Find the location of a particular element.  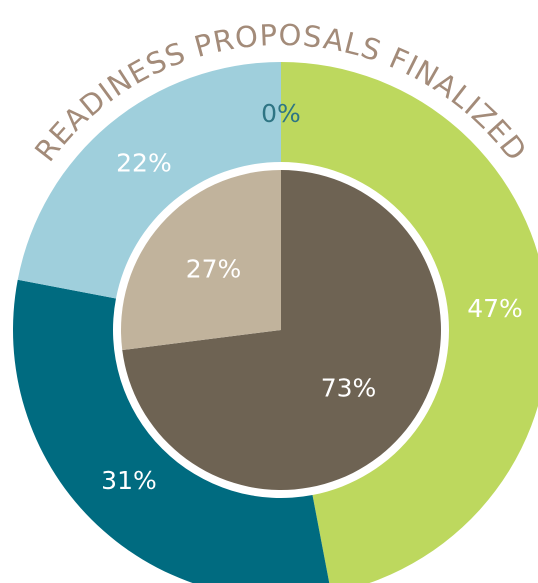

value-label: 27% is located at coordinates (214, 268).